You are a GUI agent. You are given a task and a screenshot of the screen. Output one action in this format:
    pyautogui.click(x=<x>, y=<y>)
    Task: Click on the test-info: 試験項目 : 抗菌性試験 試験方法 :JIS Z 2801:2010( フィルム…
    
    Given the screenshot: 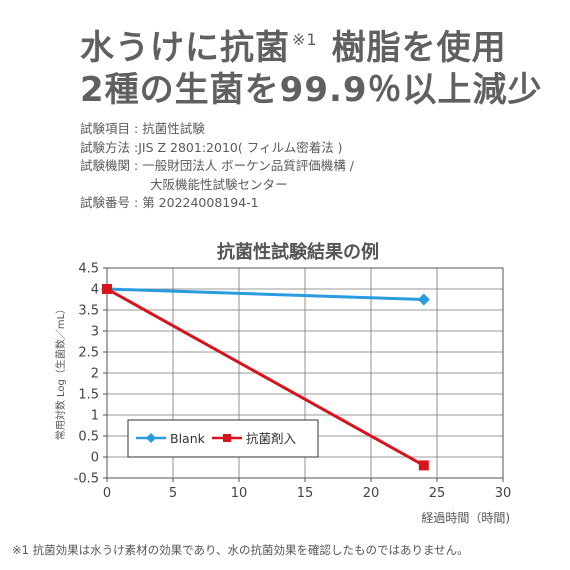 What is the action you would take?
    pyautogui.click(x=217, y=166)
    